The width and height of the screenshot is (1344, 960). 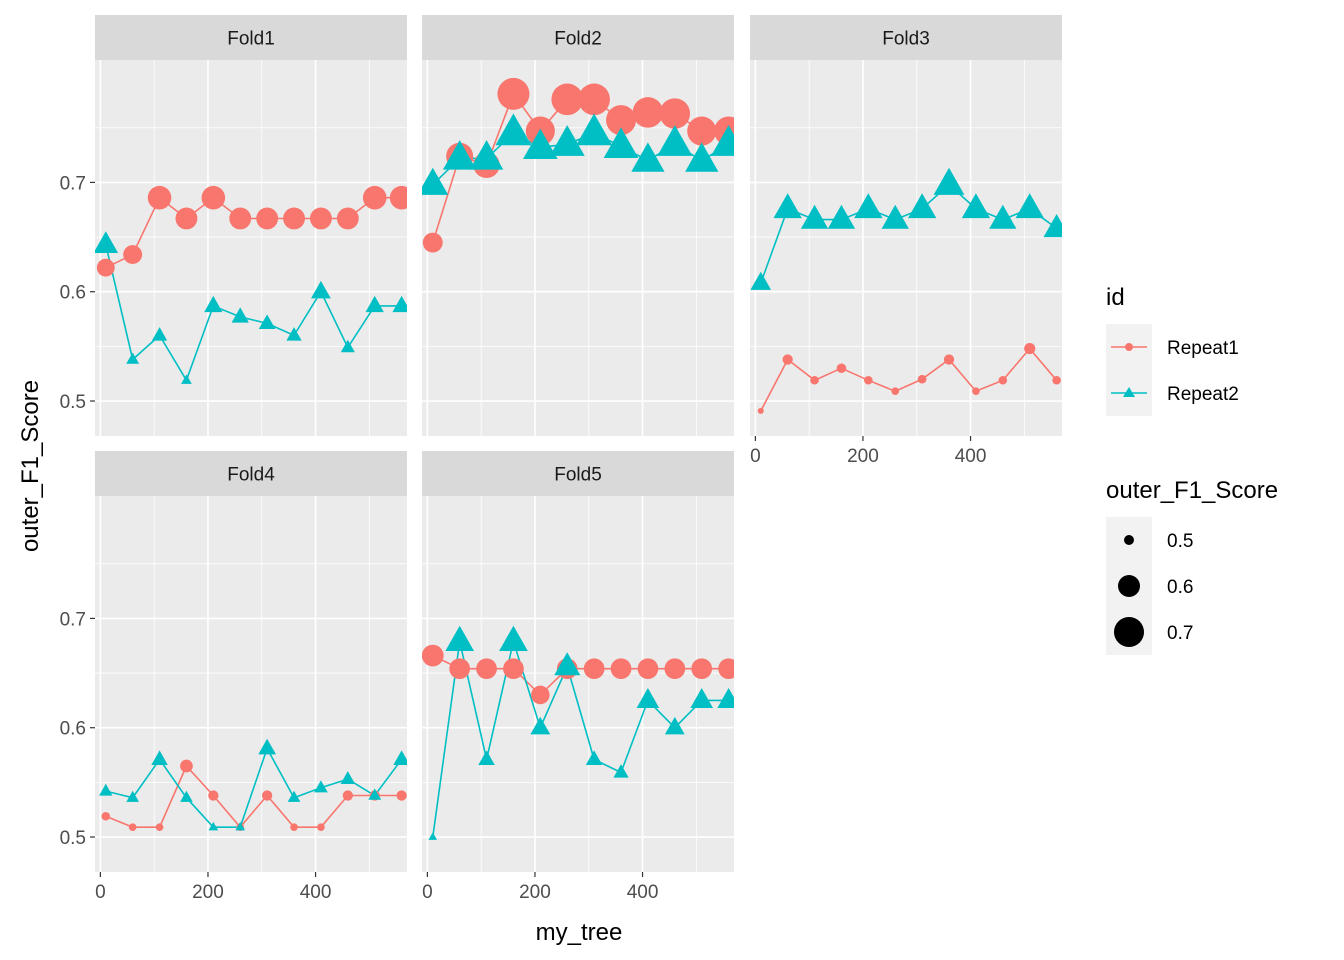 I want to click on facet-panel-fold3: Fold3, so click(x=906, y=225).